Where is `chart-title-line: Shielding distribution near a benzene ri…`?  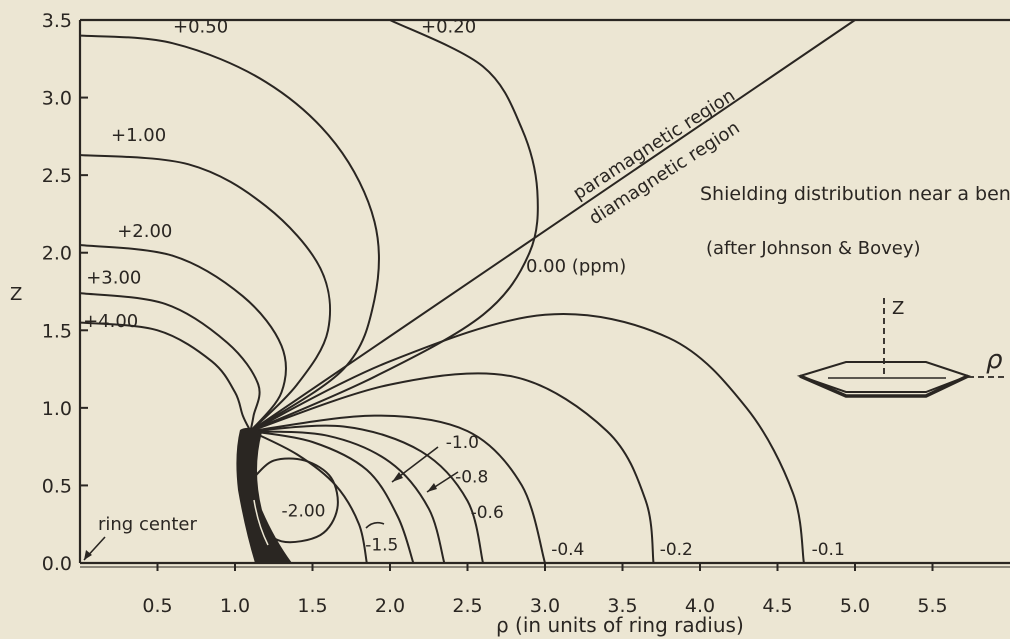 chart-title-line: Shielding distribution near a benzene ri… is located at coordinates (855, 194).